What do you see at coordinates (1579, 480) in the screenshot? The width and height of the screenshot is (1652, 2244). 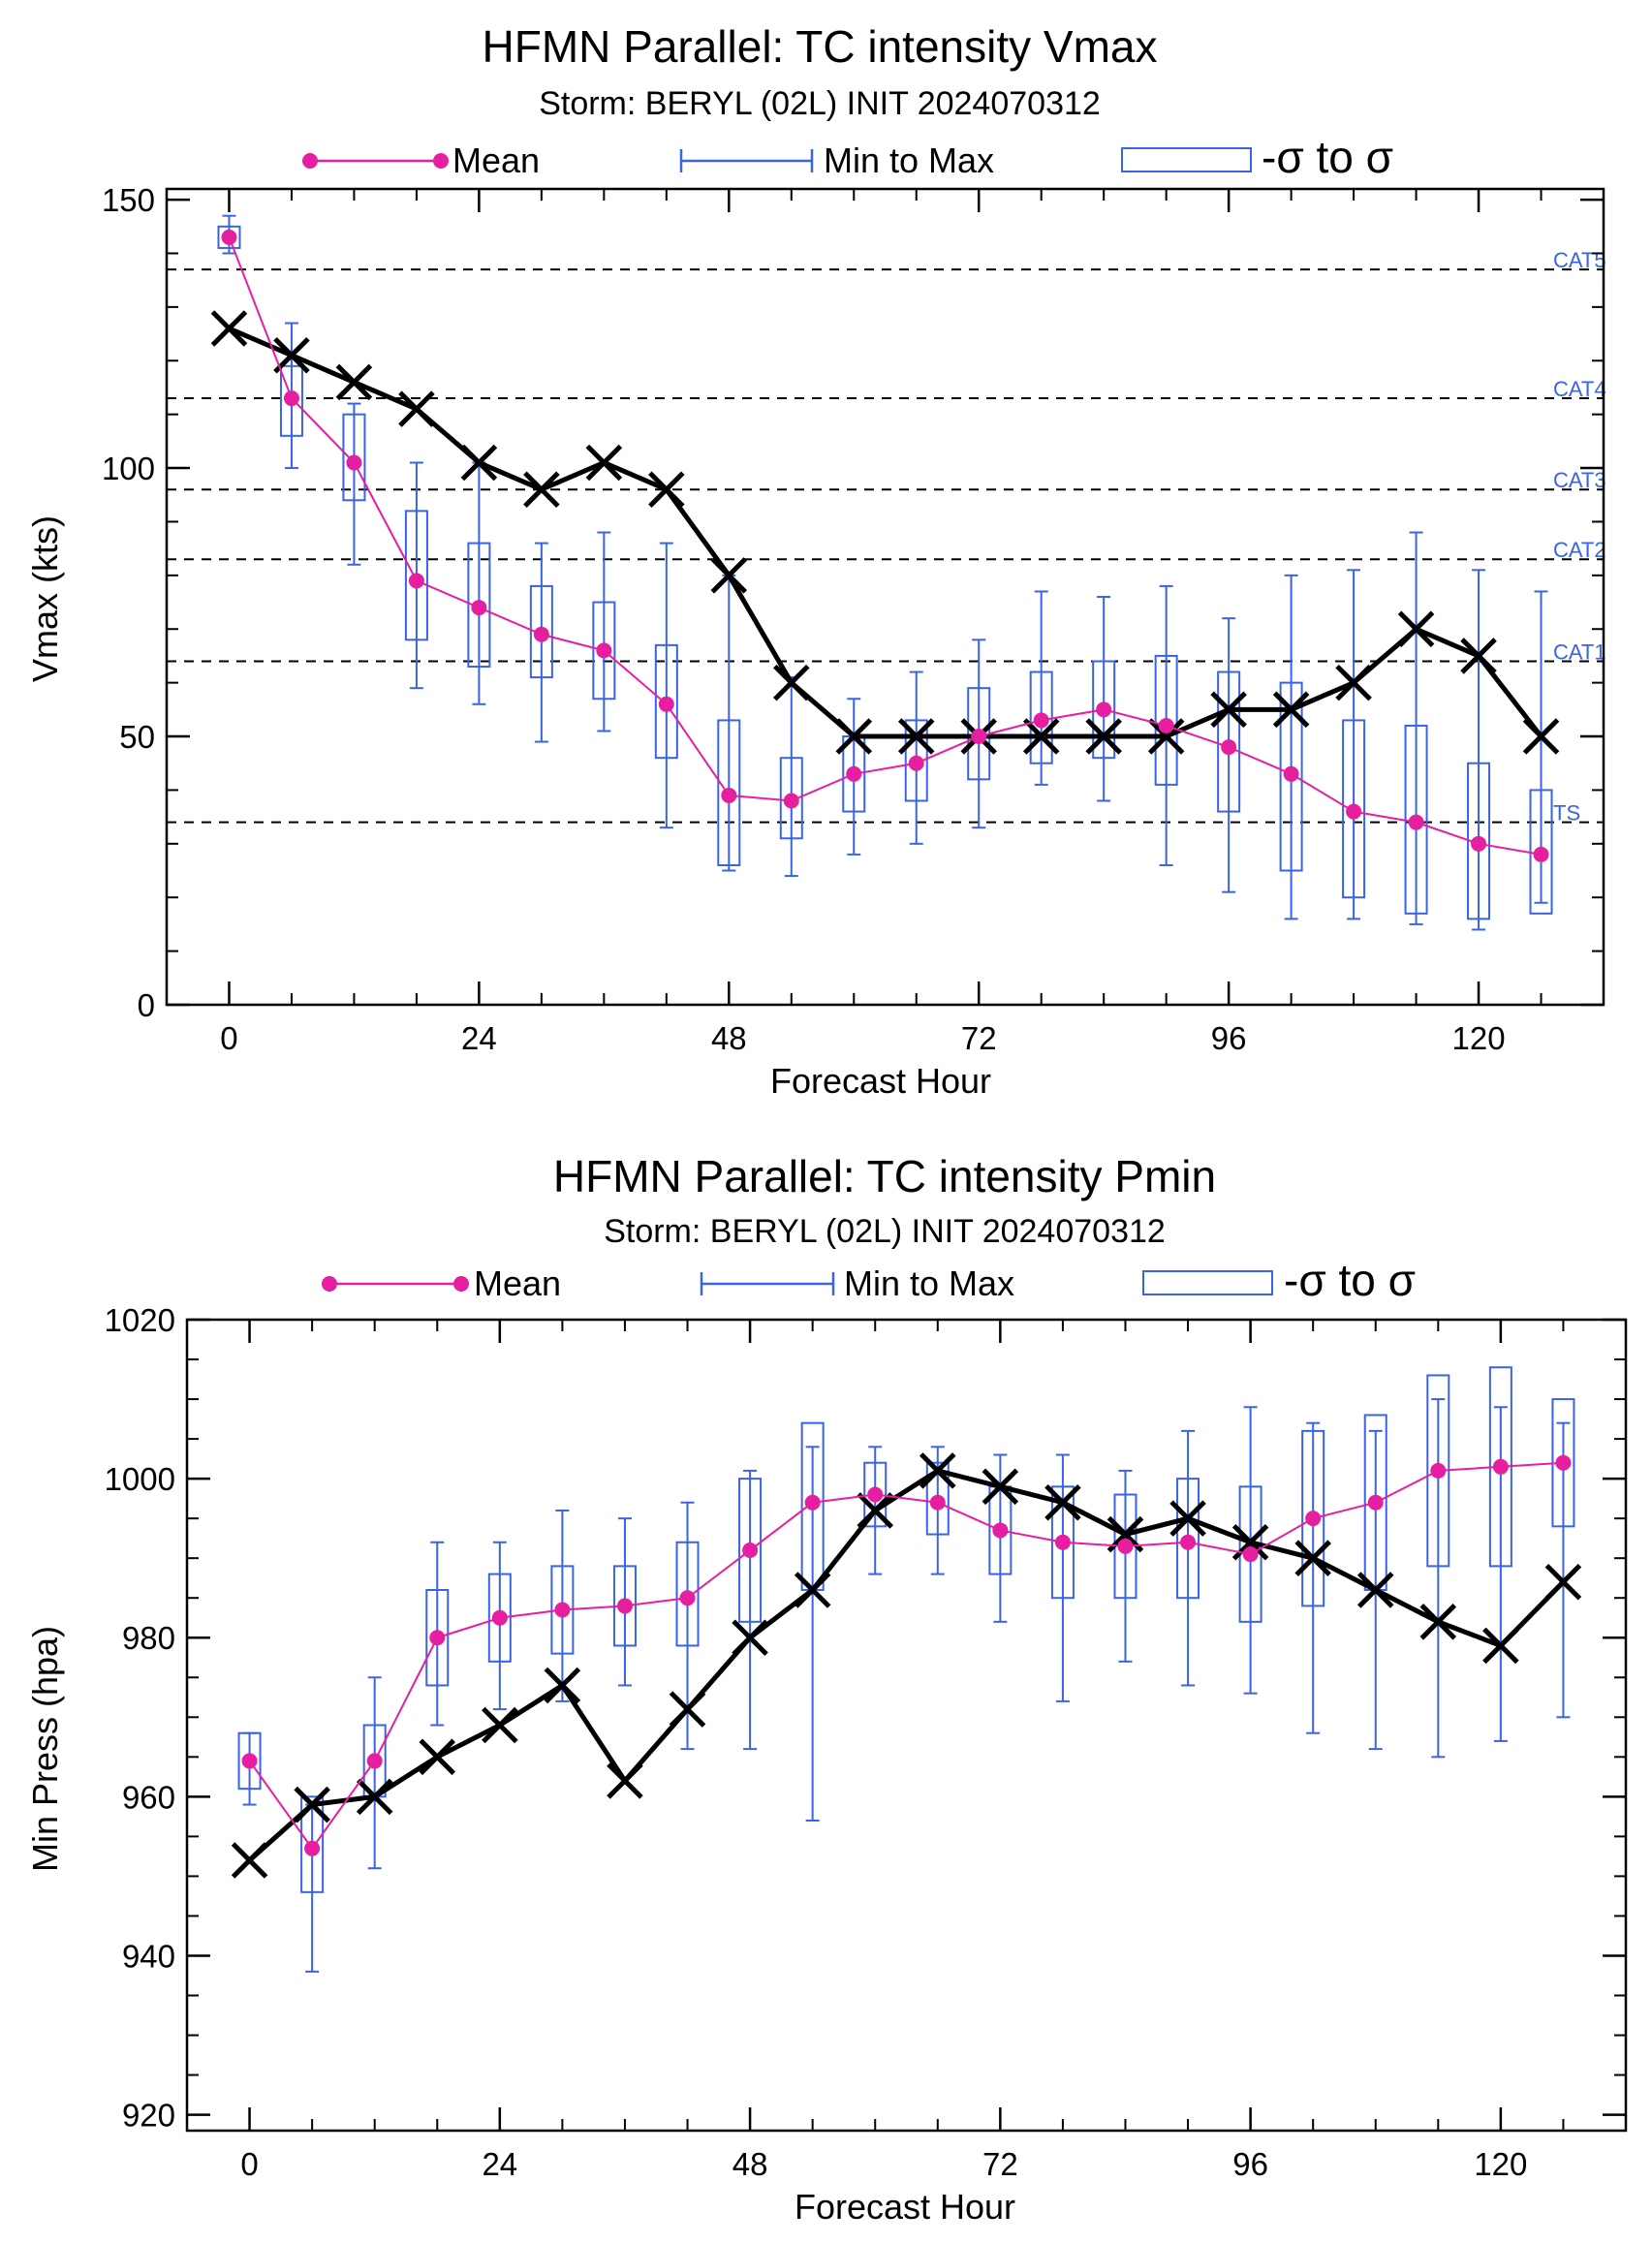 I see `reference-label: CAT3` at bounding box center [1579, 480].